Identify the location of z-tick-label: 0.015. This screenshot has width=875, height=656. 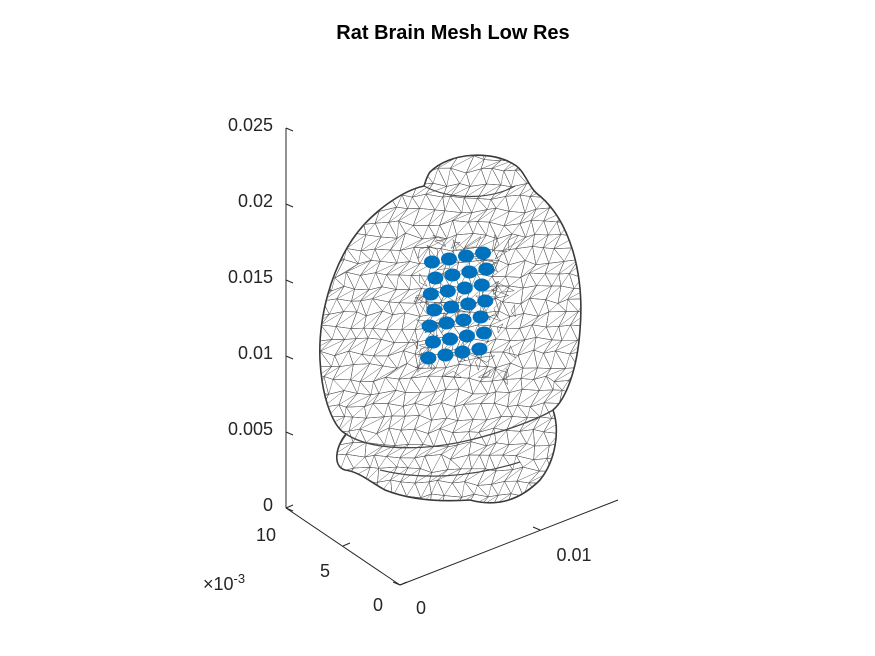
(250, 277).